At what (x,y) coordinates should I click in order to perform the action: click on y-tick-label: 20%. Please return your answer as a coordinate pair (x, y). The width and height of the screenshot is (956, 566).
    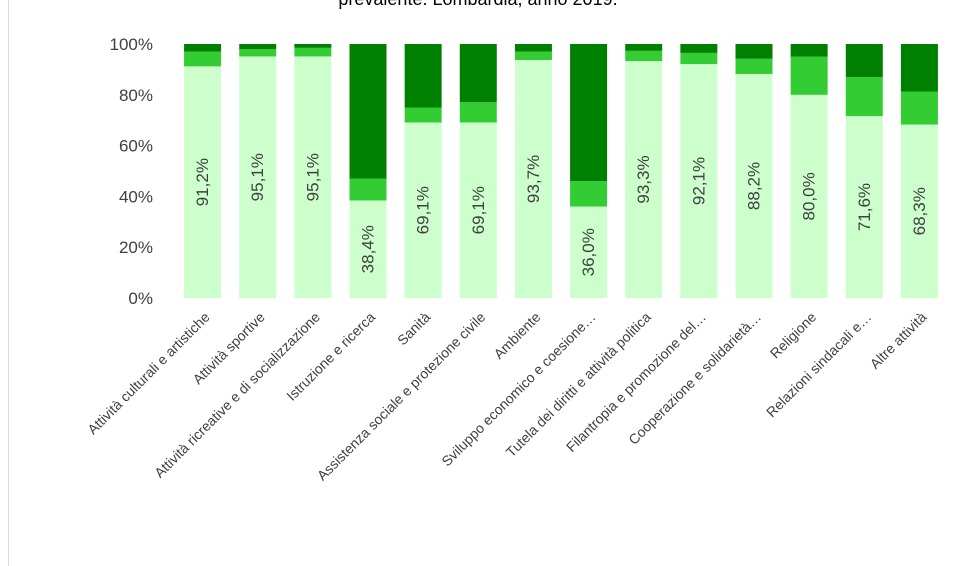
    Looking at the image, I should click on (136, 247).